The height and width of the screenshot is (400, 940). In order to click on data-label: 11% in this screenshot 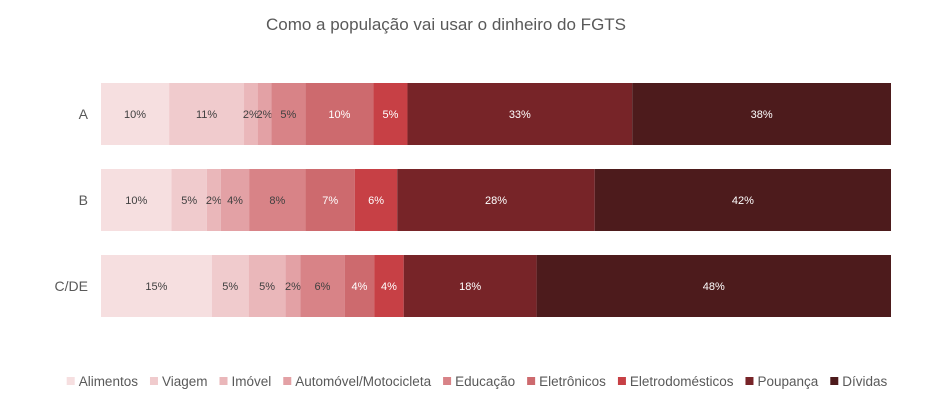, I will do `click(206, 115)`.